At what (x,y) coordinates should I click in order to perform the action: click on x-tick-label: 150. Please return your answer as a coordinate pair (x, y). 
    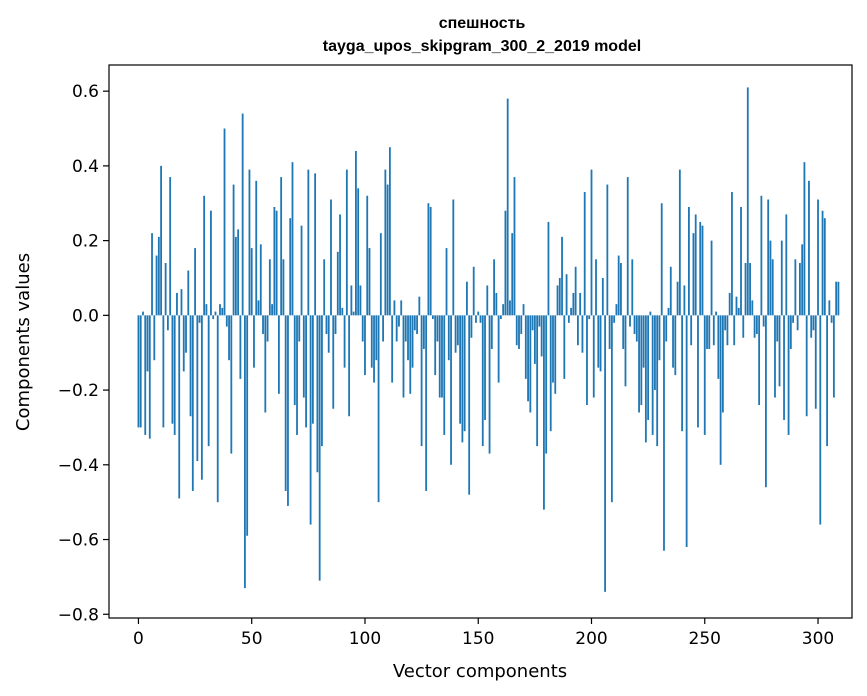
    Looking at the image, I should click on (478, 639).